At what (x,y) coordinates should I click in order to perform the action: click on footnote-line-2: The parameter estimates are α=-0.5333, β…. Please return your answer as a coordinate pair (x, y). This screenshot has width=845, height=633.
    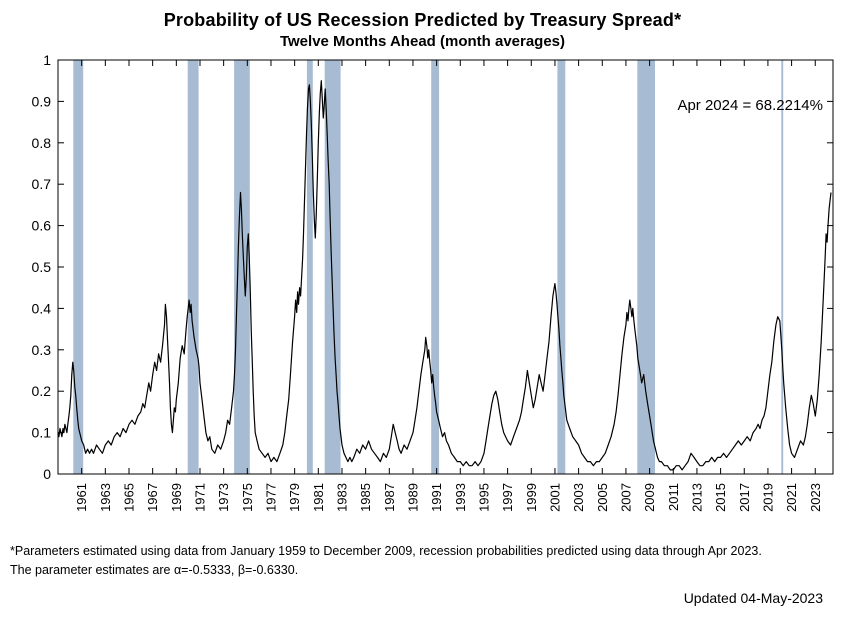
    Looking at the image, I should click on (154, 569).